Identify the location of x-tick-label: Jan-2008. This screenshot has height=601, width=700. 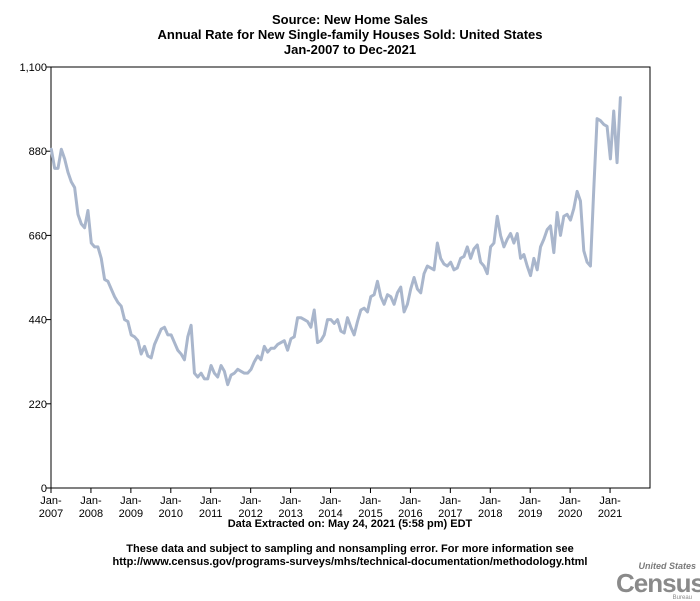
(91, 507).